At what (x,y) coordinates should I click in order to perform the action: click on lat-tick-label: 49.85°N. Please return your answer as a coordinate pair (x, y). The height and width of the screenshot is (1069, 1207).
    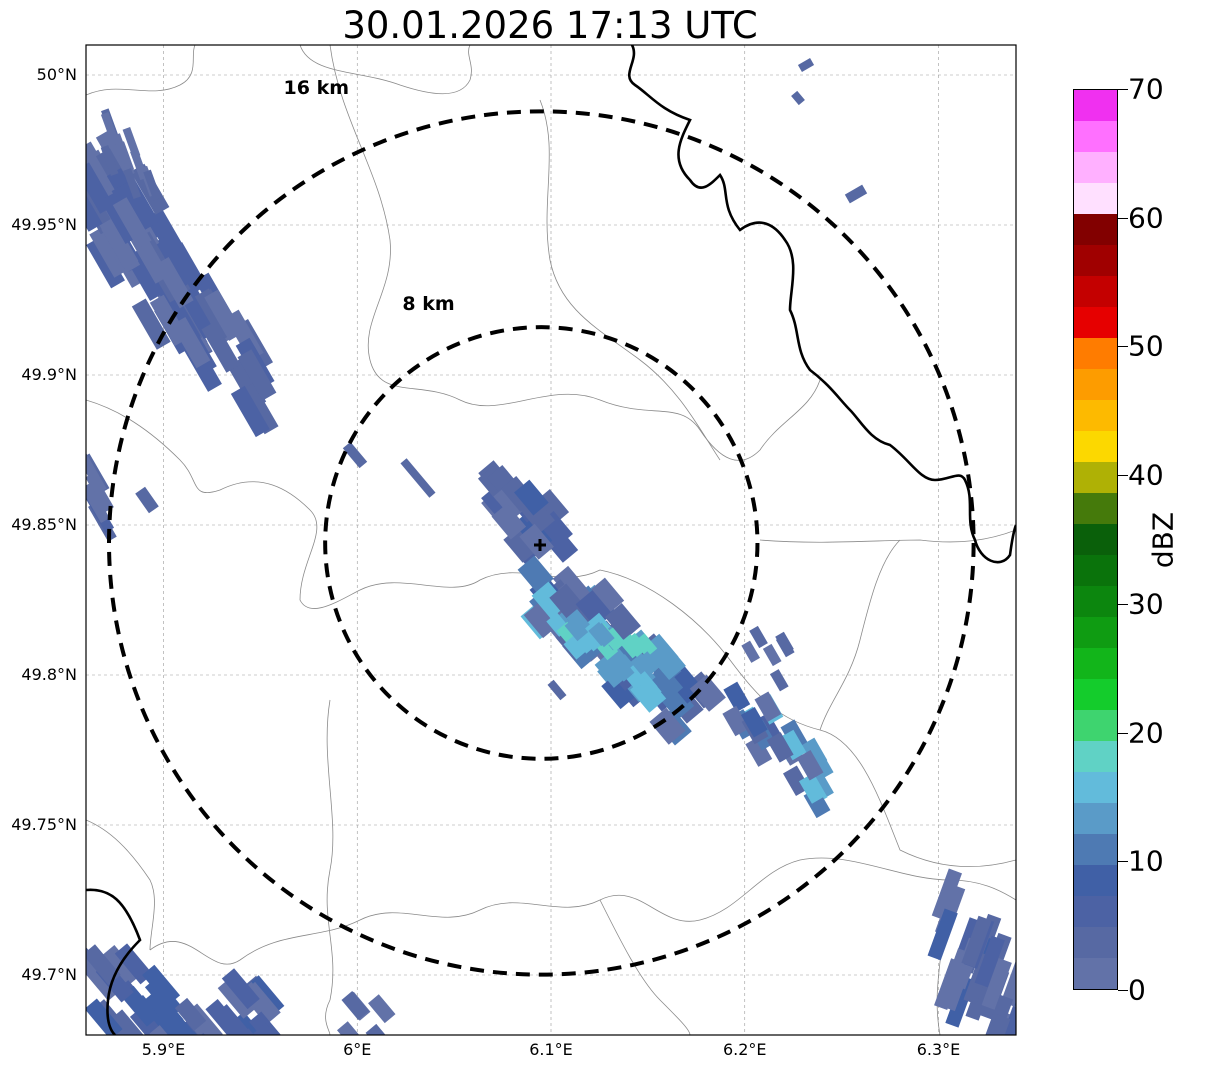
    Looking at the image, I should click on (44, 524).